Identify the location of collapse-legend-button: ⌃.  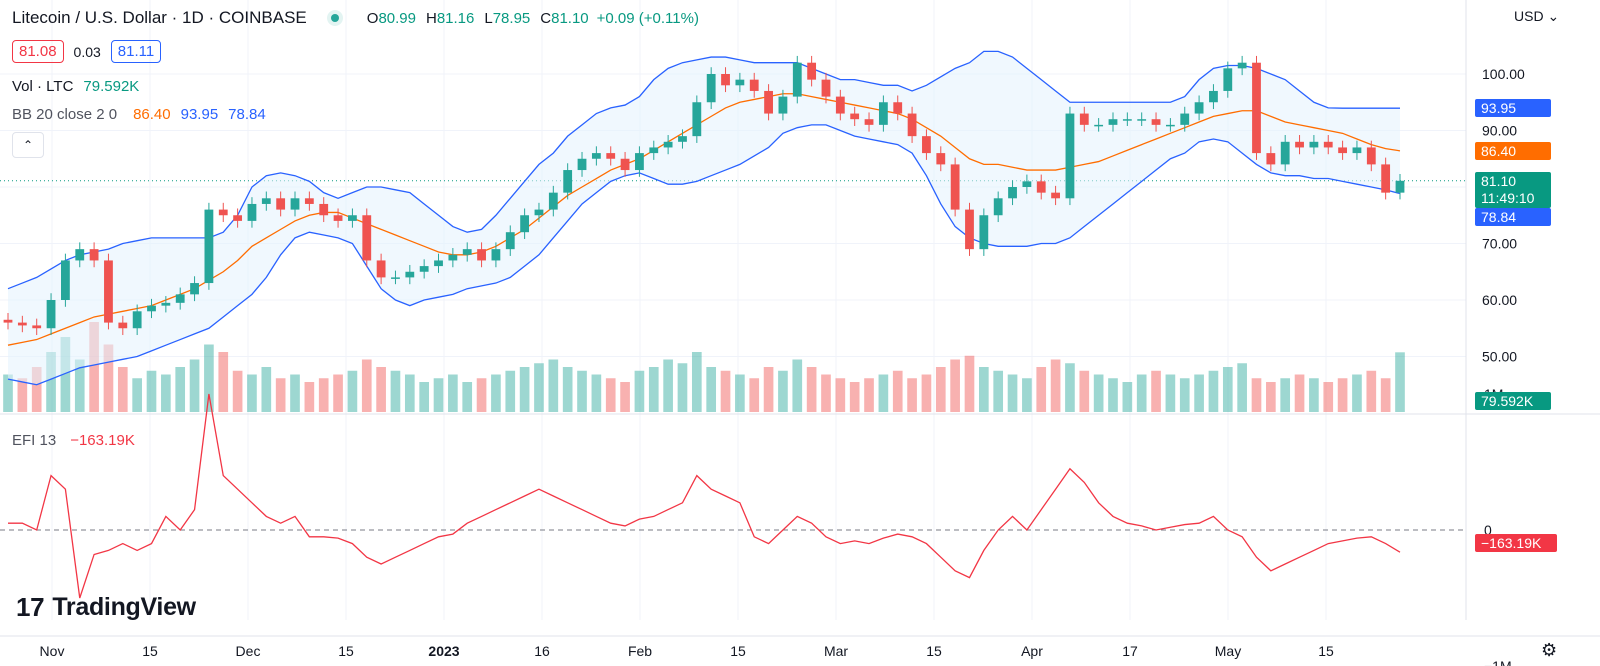
(28, 145).